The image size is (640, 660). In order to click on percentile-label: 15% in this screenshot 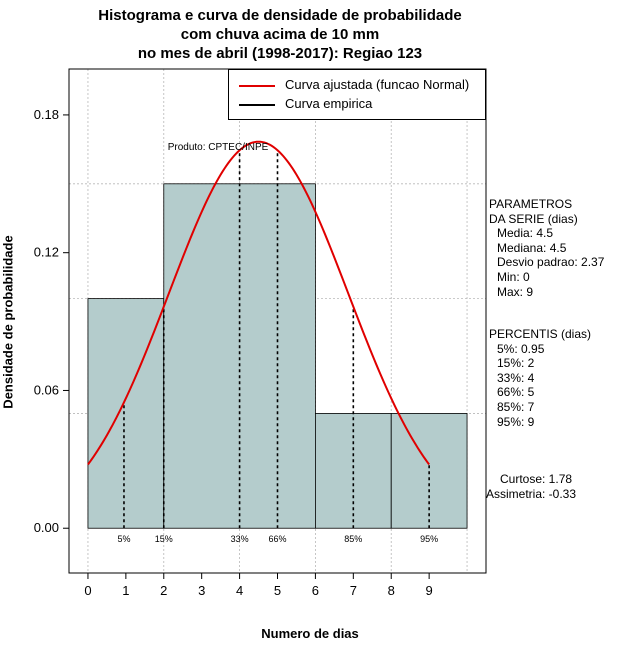, I will do `click(164, 539)`.